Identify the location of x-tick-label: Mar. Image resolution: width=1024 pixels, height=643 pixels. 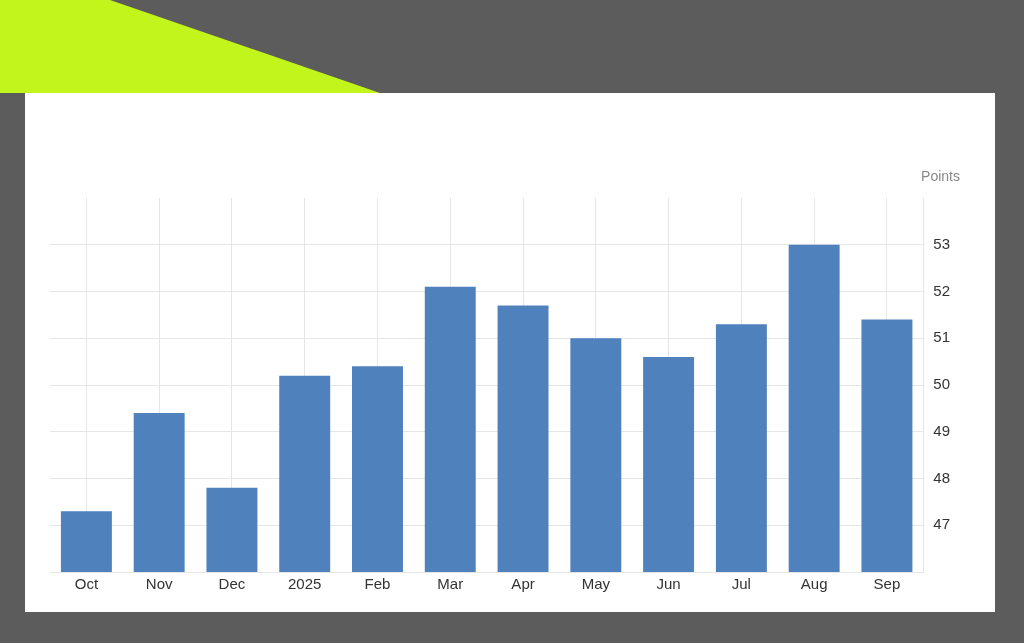
(450, 584).